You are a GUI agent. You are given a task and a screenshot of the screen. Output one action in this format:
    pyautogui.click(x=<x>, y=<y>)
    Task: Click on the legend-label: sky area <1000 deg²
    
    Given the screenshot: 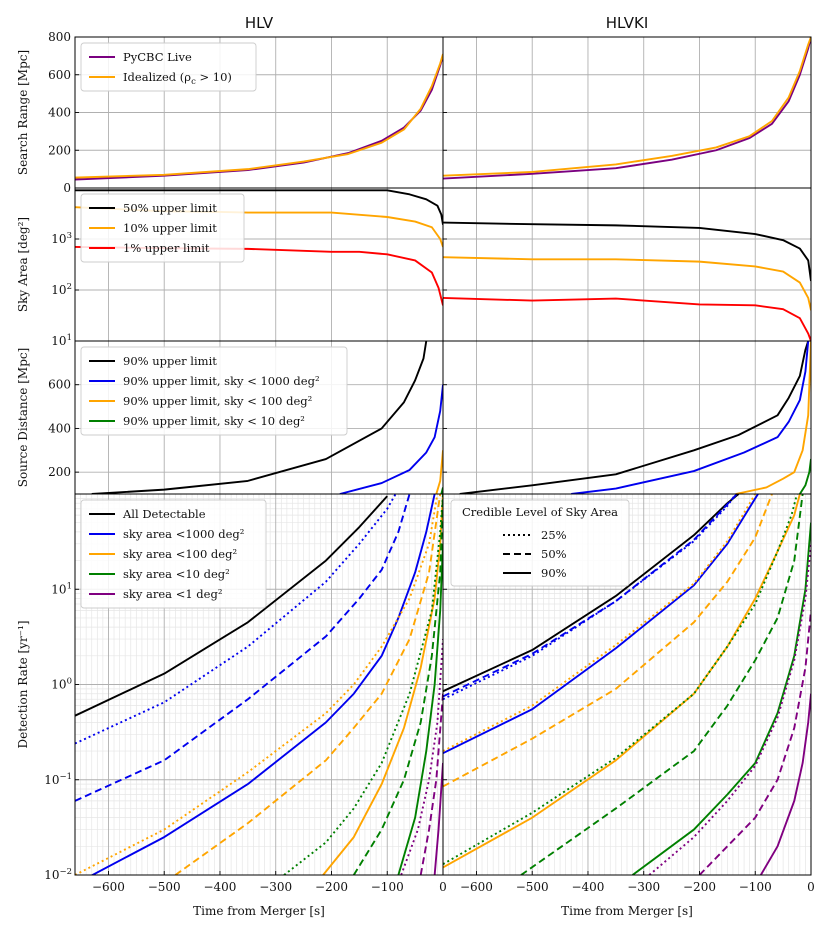 What is the action you would take?
    pyautogui.click(x=183, y=534)
    